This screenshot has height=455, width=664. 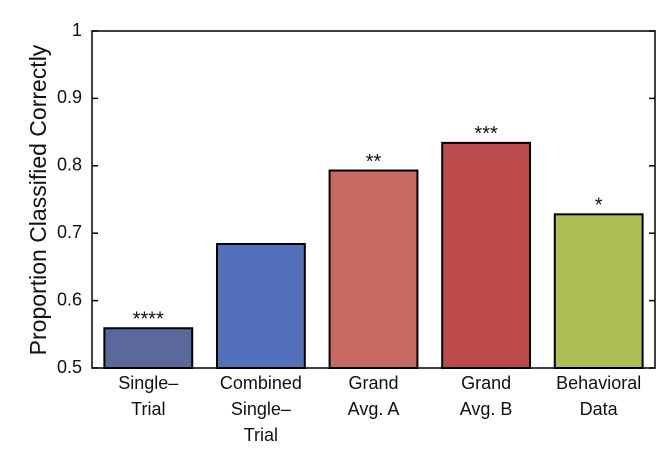 I want to click on significance-label: ****, so click(x=148, y=320).